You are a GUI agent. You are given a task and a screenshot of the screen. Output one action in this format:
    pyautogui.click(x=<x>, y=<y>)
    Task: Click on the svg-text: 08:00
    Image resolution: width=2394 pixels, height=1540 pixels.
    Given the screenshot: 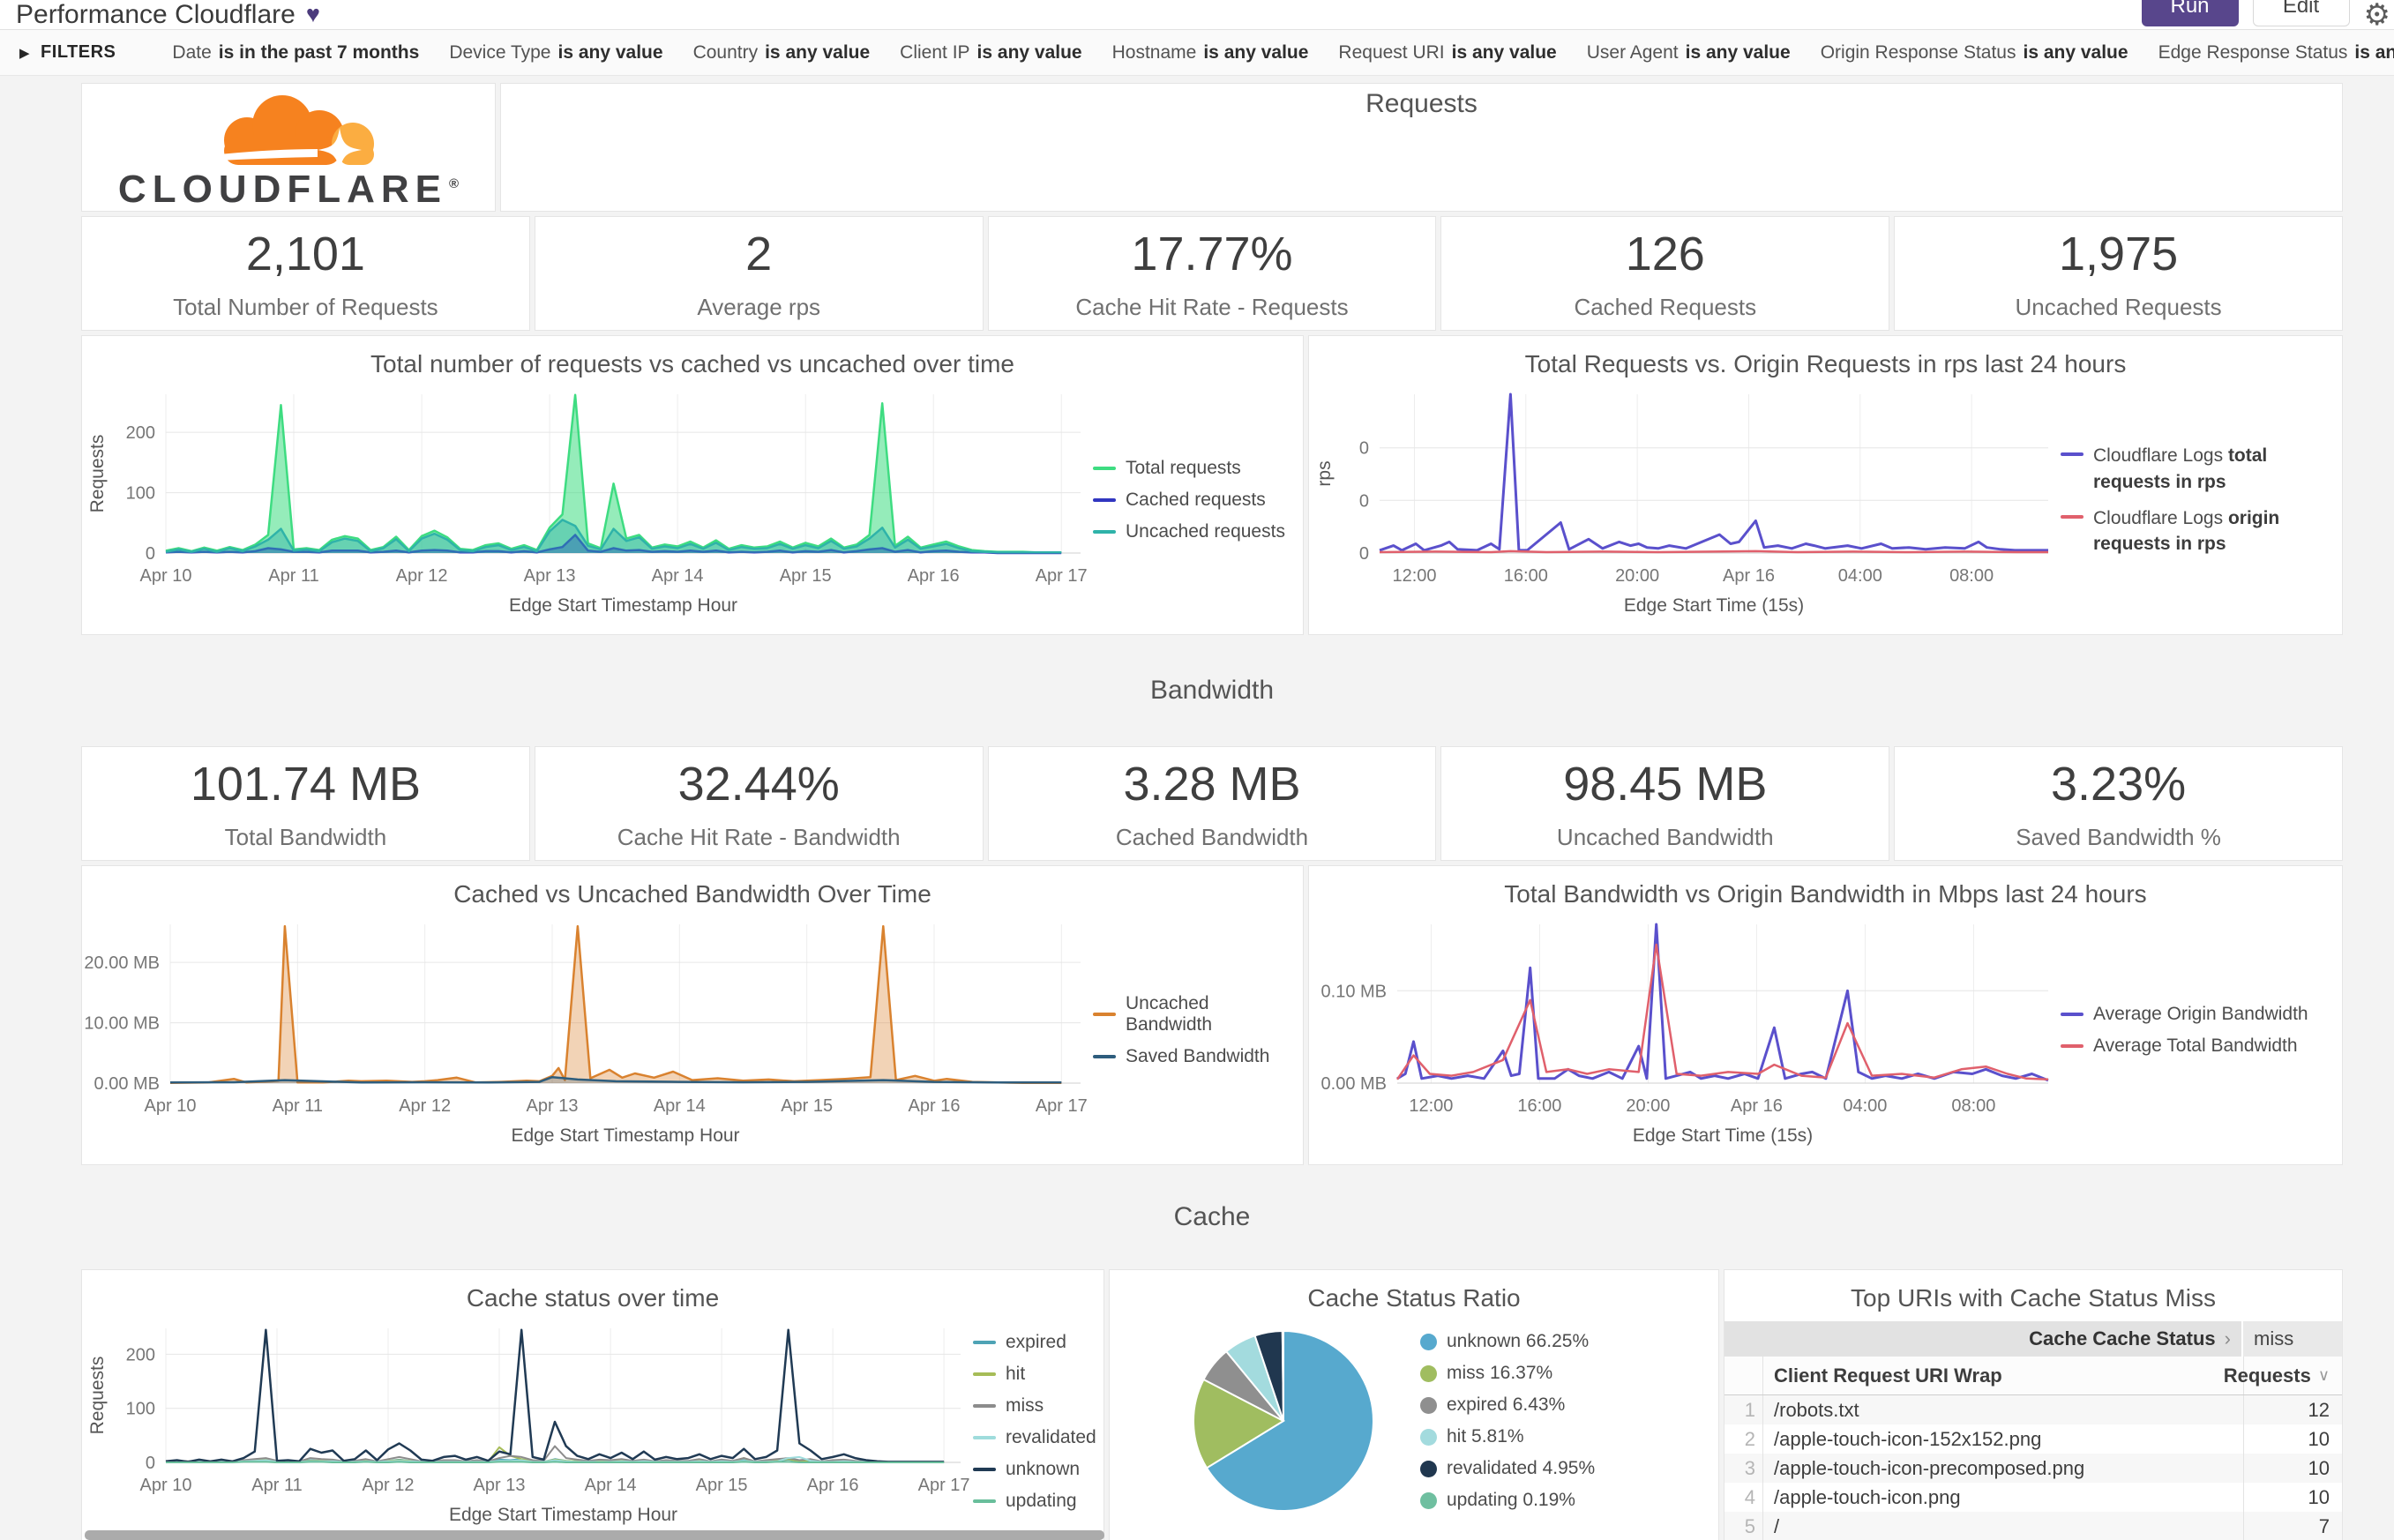 What is the action you would take?
    pyautogui.click(x=1973, y=1106)
    